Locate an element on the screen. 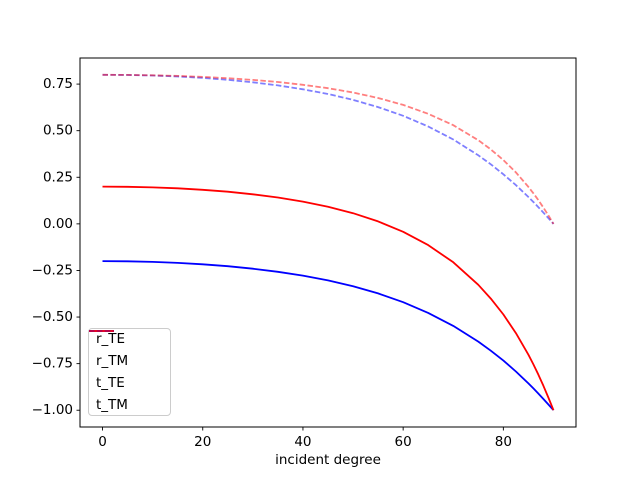  y-tick-label: 0.25 is located at coordinates (58, 177).